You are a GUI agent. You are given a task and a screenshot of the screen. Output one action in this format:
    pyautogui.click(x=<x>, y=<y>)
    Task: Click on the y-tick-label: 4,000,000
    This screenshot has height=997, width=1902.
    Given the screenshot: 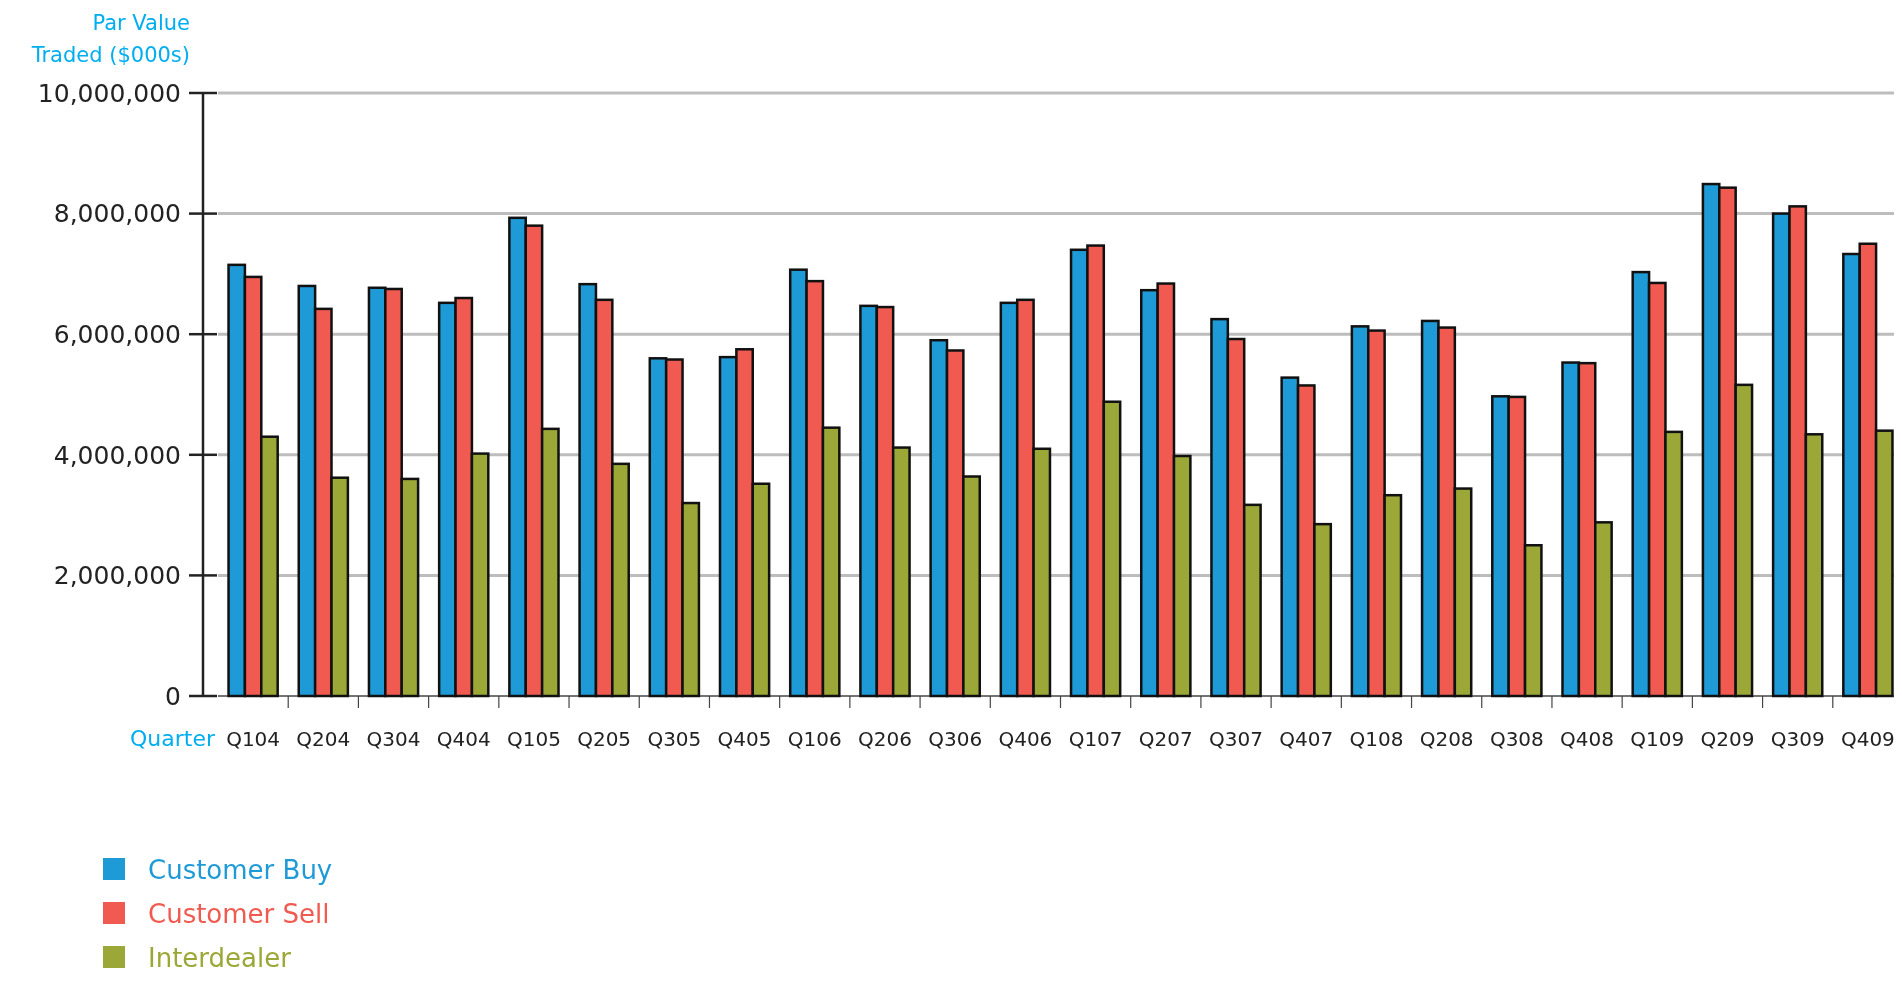 What is the action you would take?
    pyautogui.click(x=117, y=455)
    